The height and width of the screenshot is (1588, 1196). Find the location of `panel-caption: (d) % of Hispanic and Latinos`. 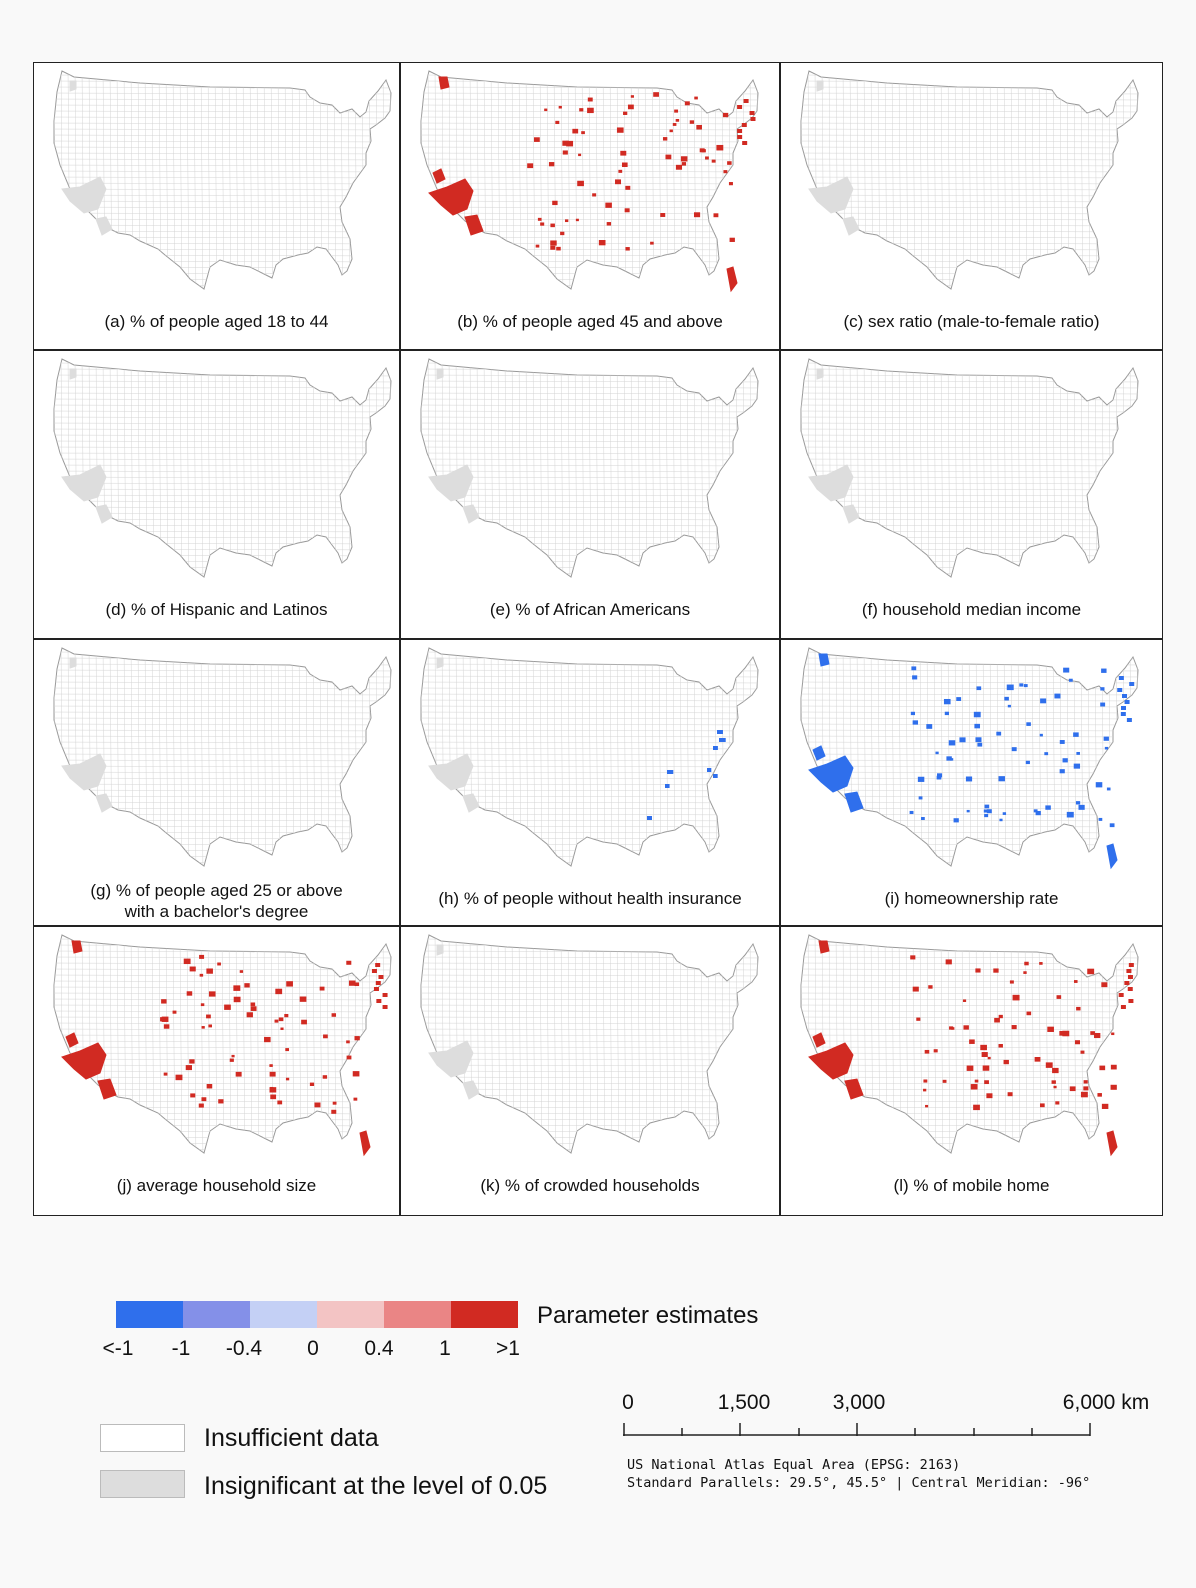

panel-caption: (d) % of Hispanic and Latinos is located at coordinates (216, 609).